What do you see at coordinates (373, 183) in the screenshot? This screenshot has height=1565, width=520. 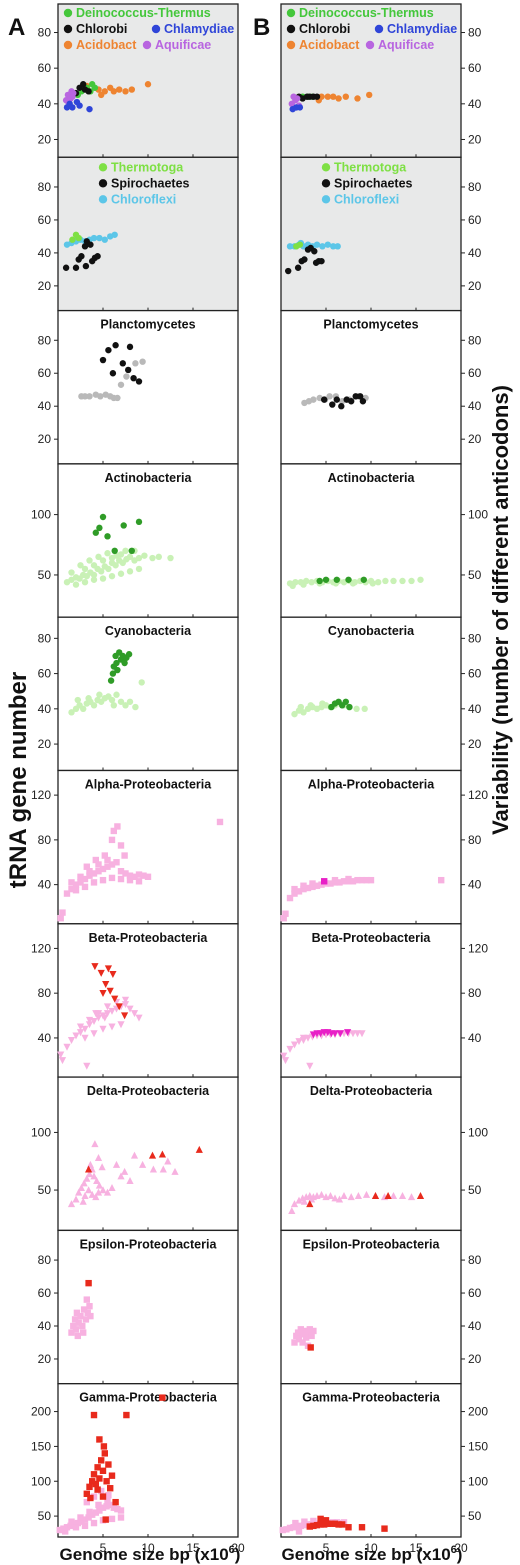 I see `legend-label: Spirochaetes` at bounding box center [373, 183].